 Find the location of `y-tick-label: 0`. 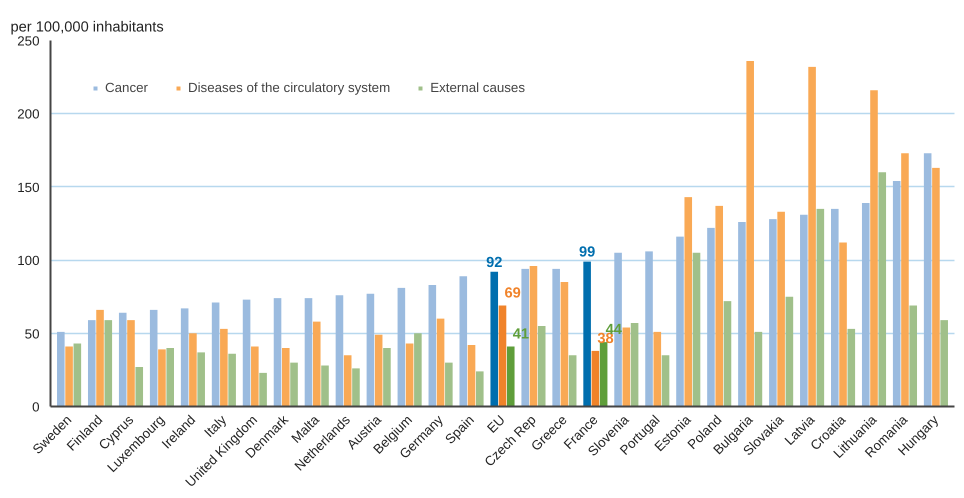

y-tick-label: 0 is located at coordinates (36, 407).